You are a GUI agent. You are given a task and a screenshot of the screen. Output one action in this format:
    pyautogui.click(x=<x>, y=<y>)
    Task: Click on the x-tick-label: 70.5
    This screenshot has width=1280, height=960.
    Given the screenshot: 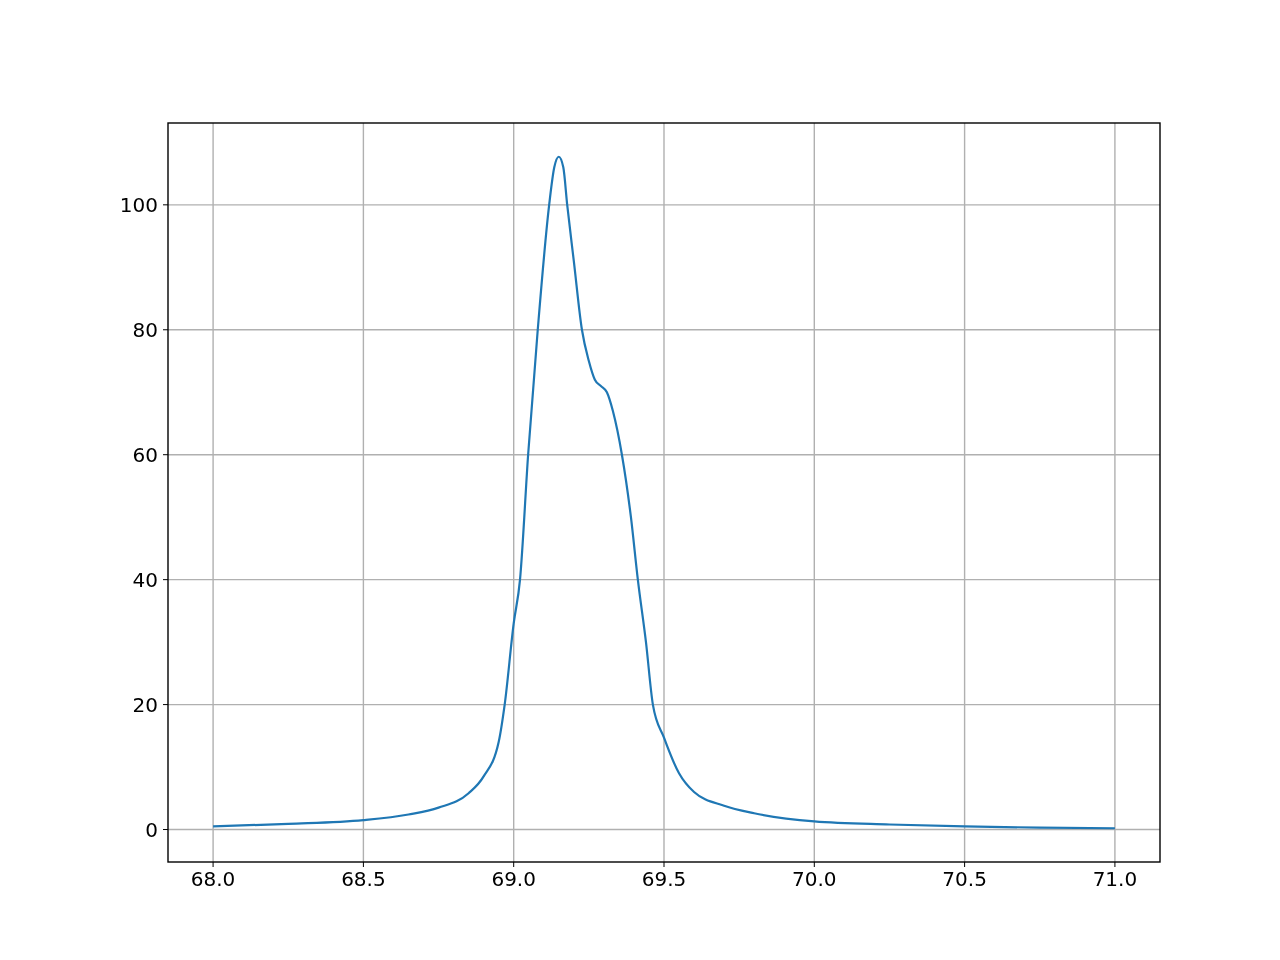 What is the action you would take?
    pyautogui.click(x=964, y=879)
    